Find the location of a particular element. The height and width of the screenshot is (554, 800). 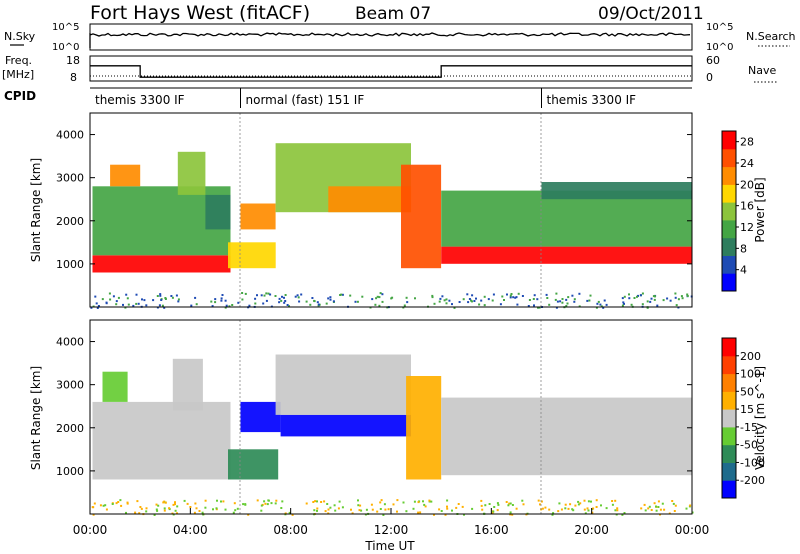

colorbar-tick-label: 24 is located at coordinates (747, 163).